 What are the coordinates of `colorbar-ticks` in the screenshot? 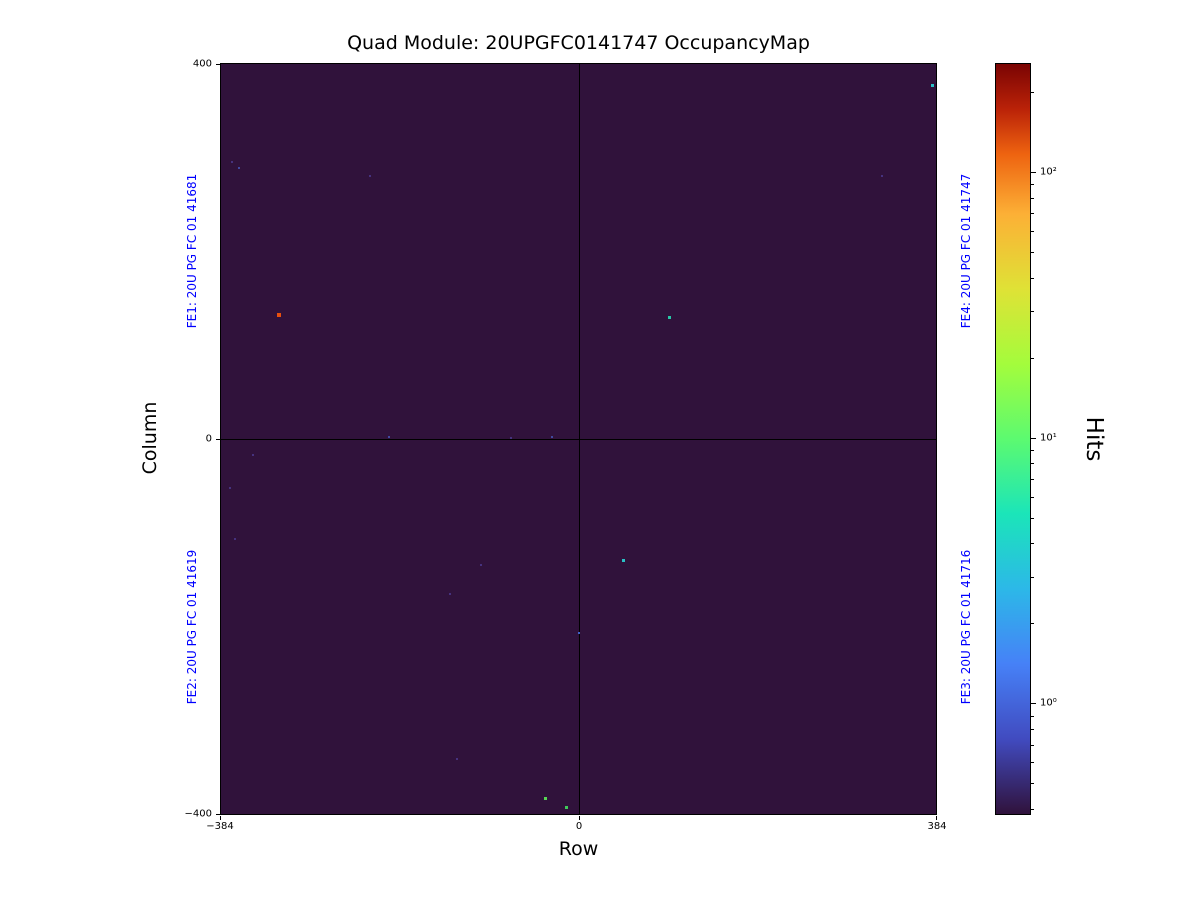 It's located at (1035, 439).